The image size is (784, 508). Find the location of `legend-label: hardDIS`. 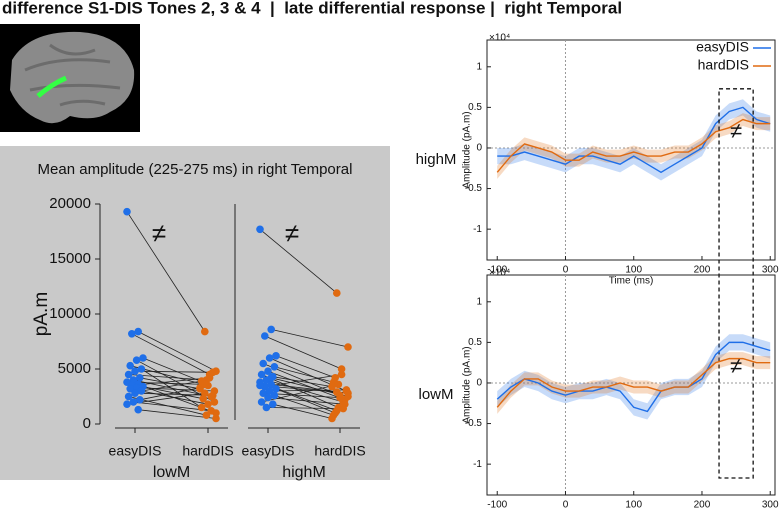

legend-label: hardDIS is located at coordinates (723, 65).